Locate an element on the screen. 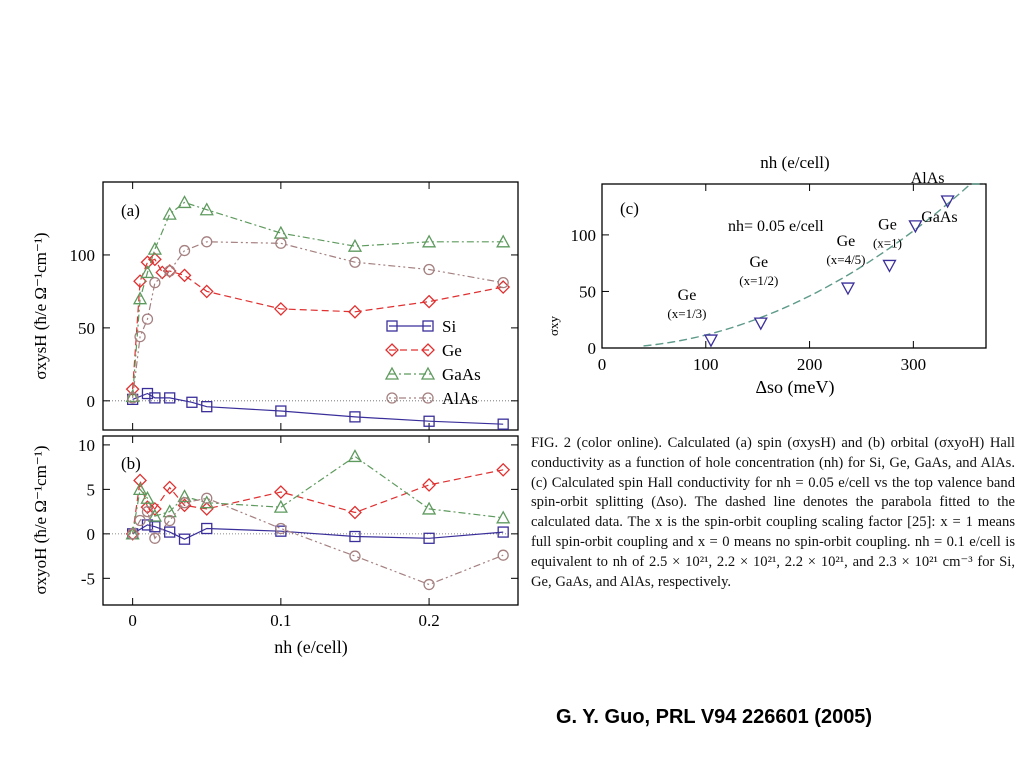 This screenshot has width=1024, height=768. point-sublabel: (x=4/5) is located at coordinates (845, 259).